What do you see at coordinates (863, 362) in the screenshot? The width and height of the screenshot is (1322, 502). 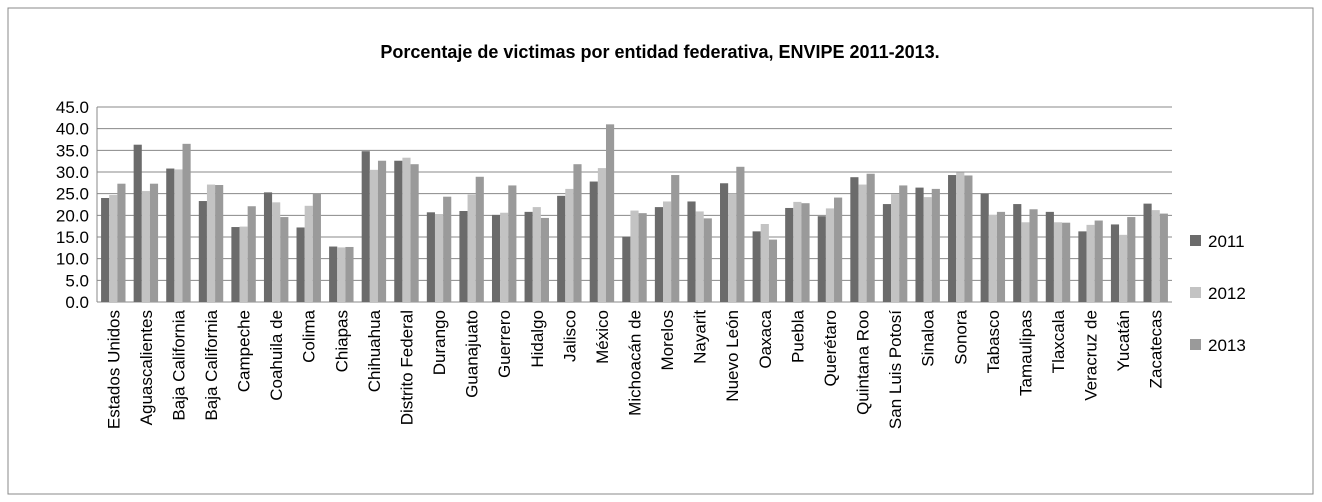 I see `x-tick-label: Quintana Roo` at bounding box center [863, 362].